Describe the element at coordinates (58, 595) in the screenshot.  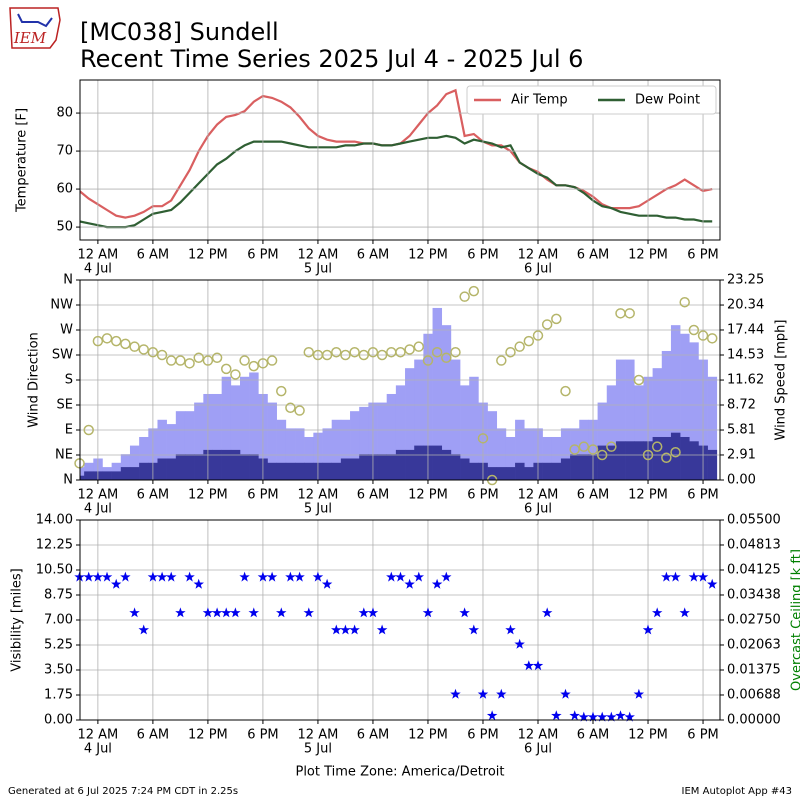
I see `y-tick-label: 8.75` at that location.